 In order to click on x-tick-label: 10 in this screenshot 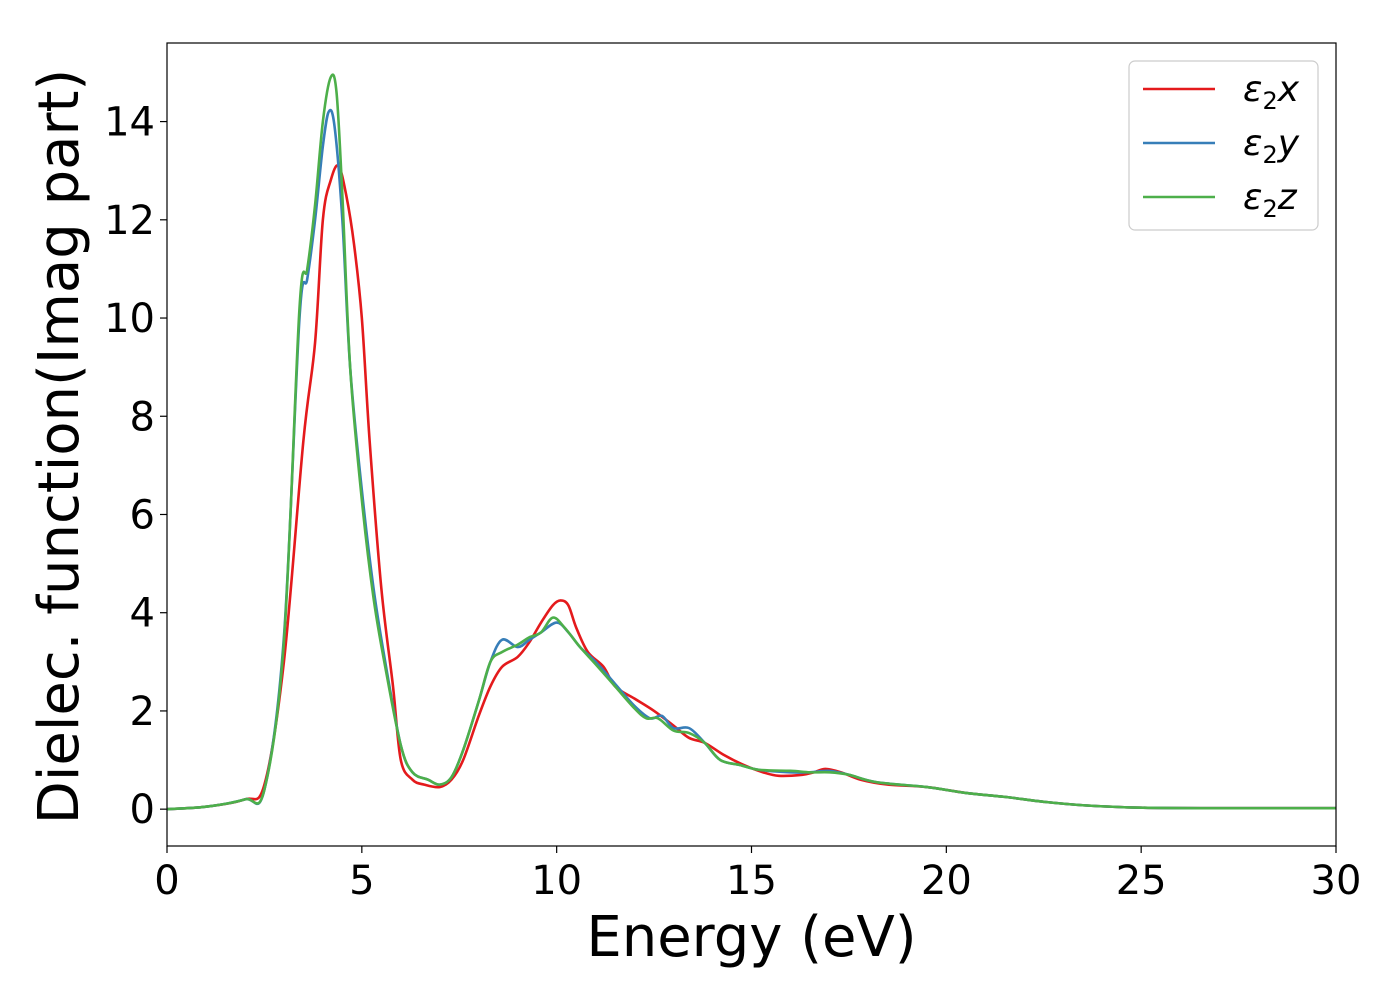, I will do `click(556, 881)`.